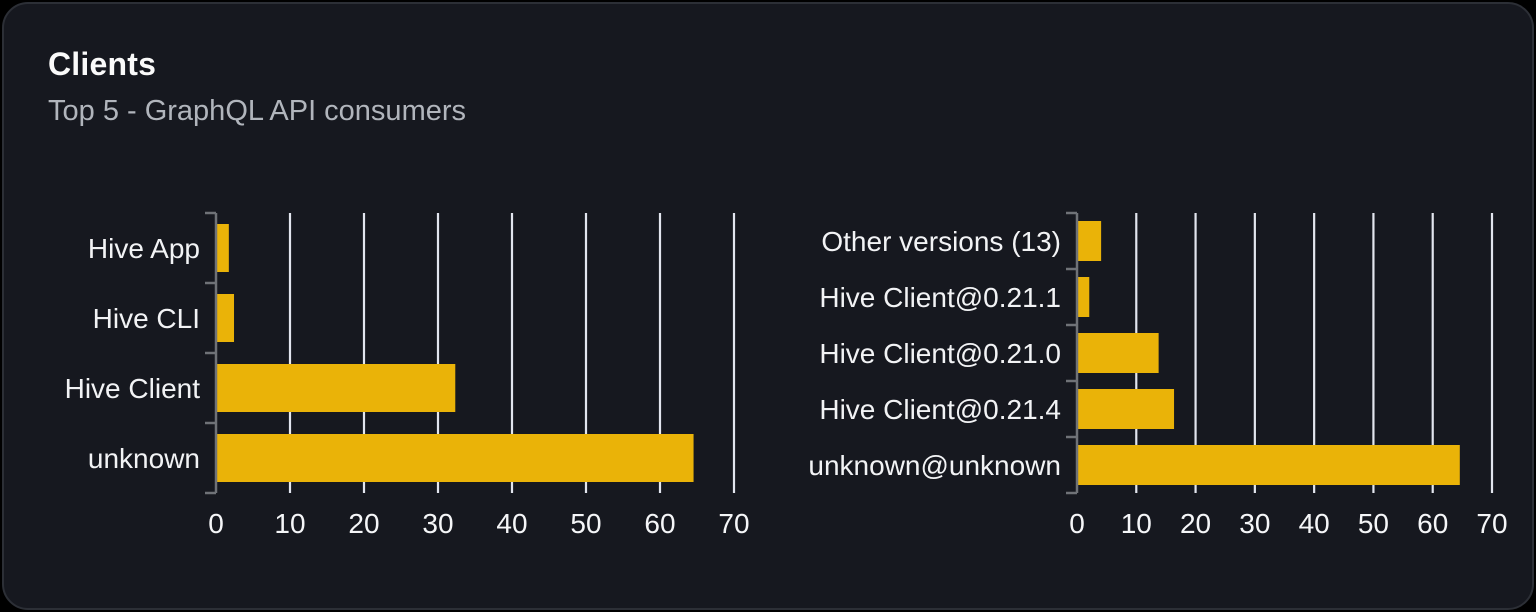  What do you see at coordinates (934, 465) in the screenshot?
I see `category-label: unknown@unknown` at bounding box center [934, 465].